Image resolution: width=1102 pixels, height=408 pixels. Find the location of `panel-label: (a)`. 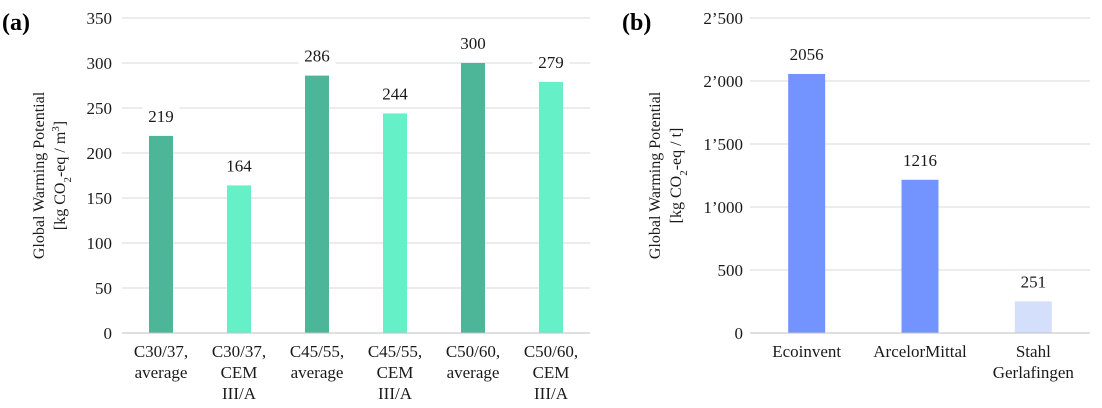

panel-label: (a) is located at coordinates (16, 23).